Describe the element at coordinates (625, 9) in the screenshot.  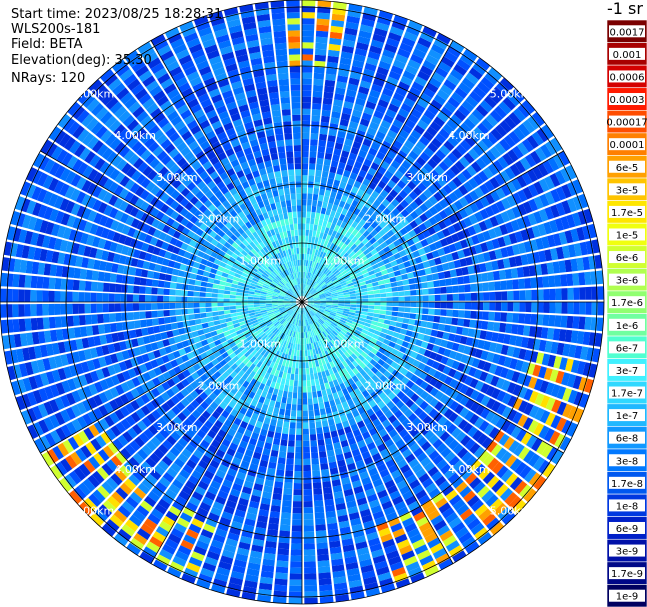
I see `colorbar-title: -1 sr` at that location.